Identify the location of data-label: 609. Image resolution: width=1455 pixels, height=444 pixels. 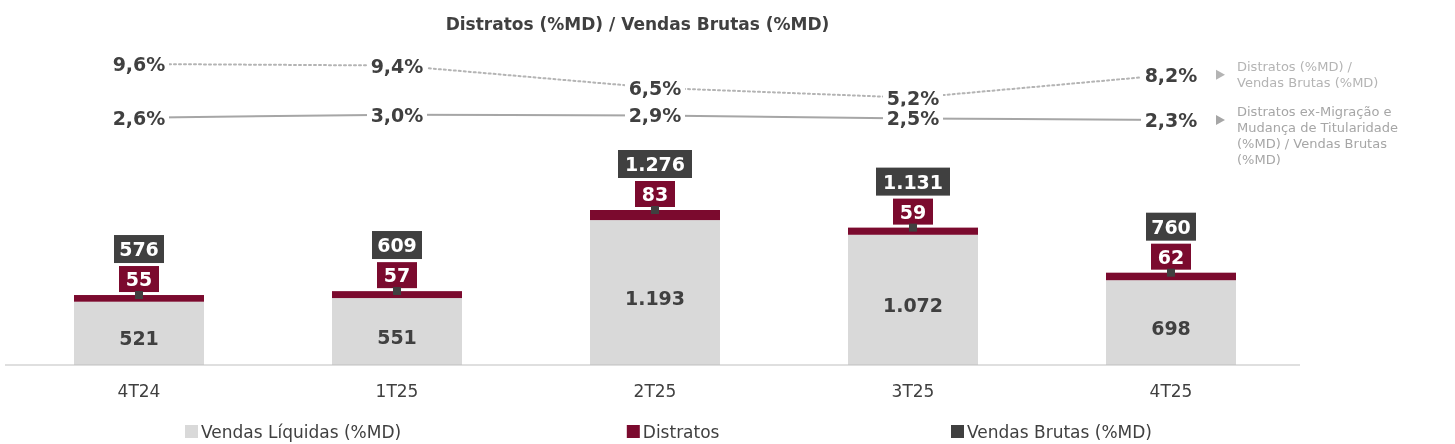
(397, 245).